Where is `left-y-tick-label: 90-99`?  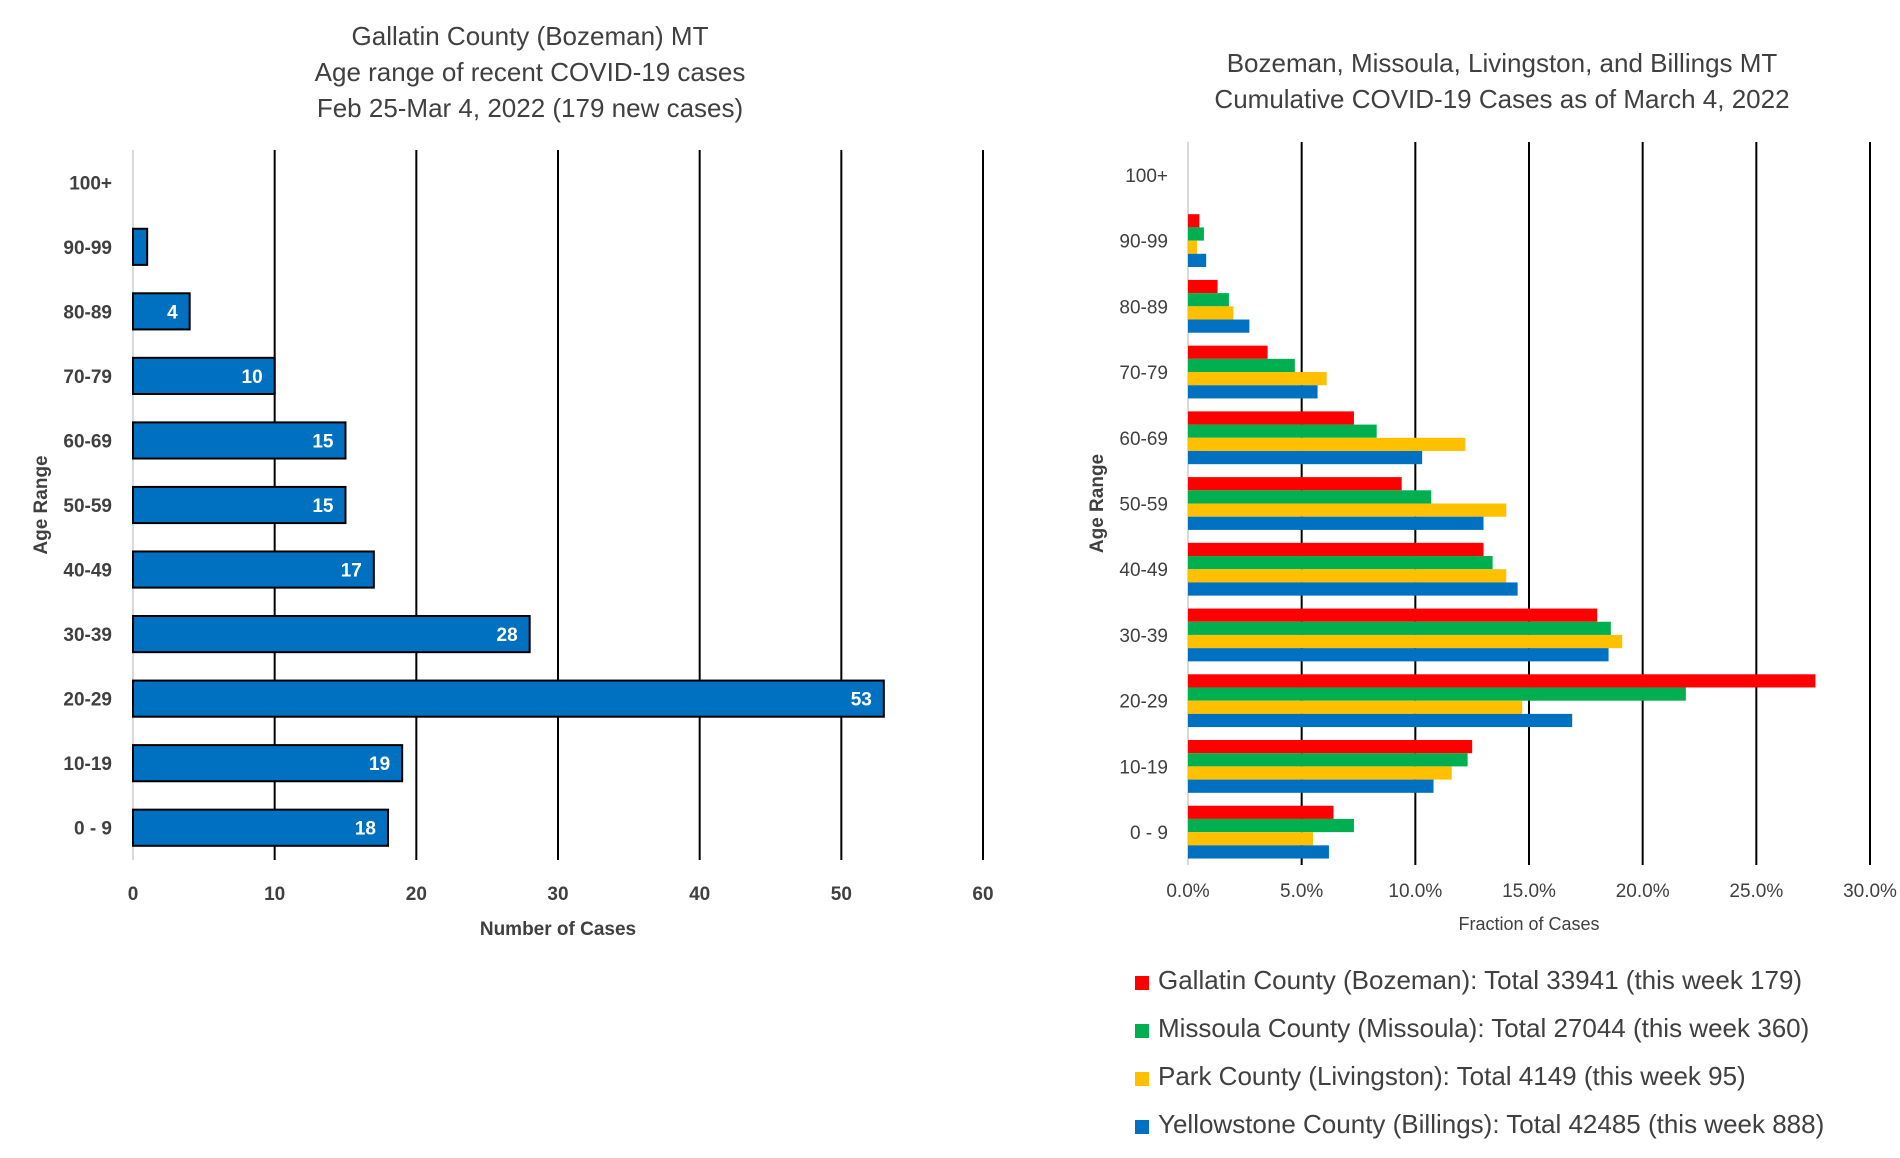 left-y-tick-label: 90-99 is located at coordinates (87, 248).